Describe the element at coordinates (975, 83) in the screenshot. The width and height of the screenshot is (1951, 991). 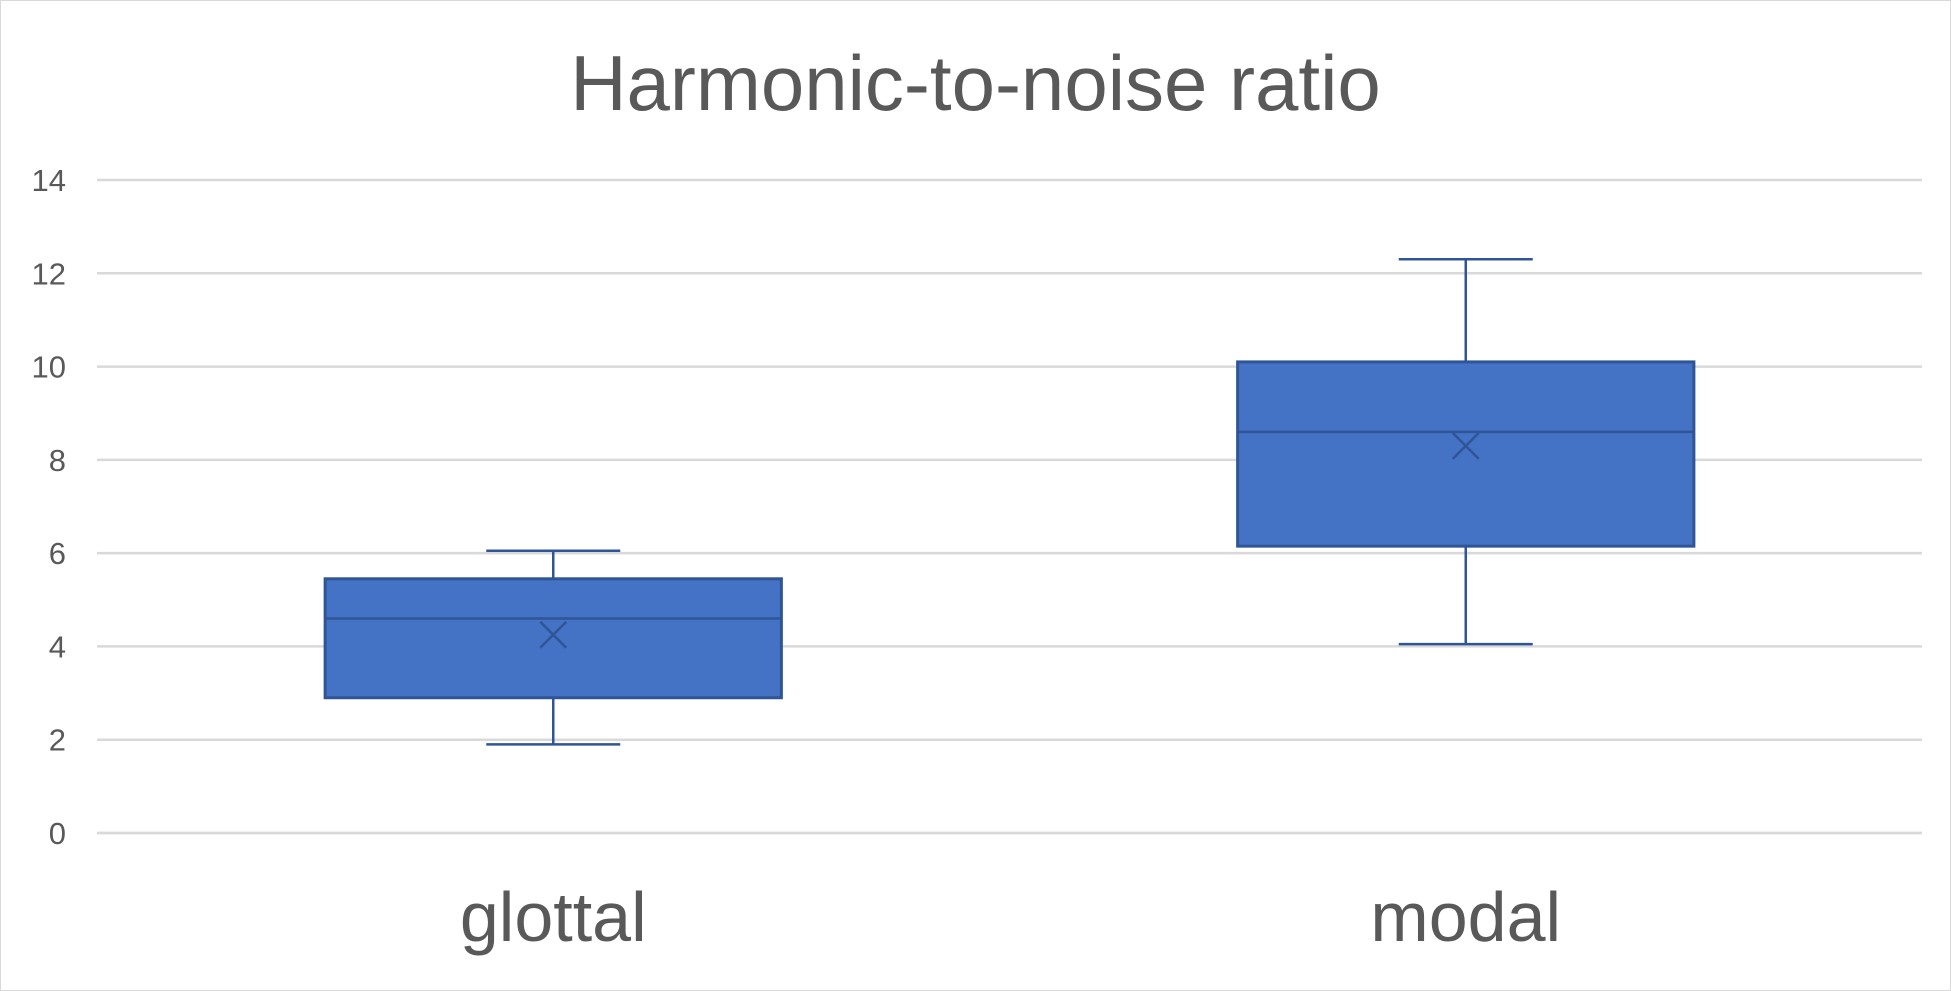
I see `chart-title: Harmonic-to-noise ratio` at that location.